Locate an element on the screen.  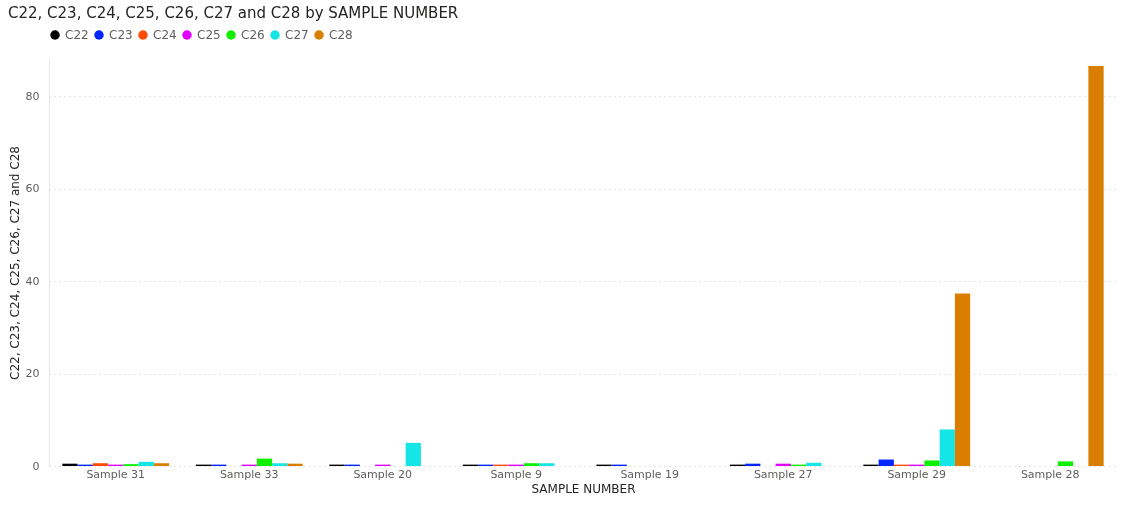
x-axis-title: SAMPLE NUMBER is located at coordinates (583, 488).